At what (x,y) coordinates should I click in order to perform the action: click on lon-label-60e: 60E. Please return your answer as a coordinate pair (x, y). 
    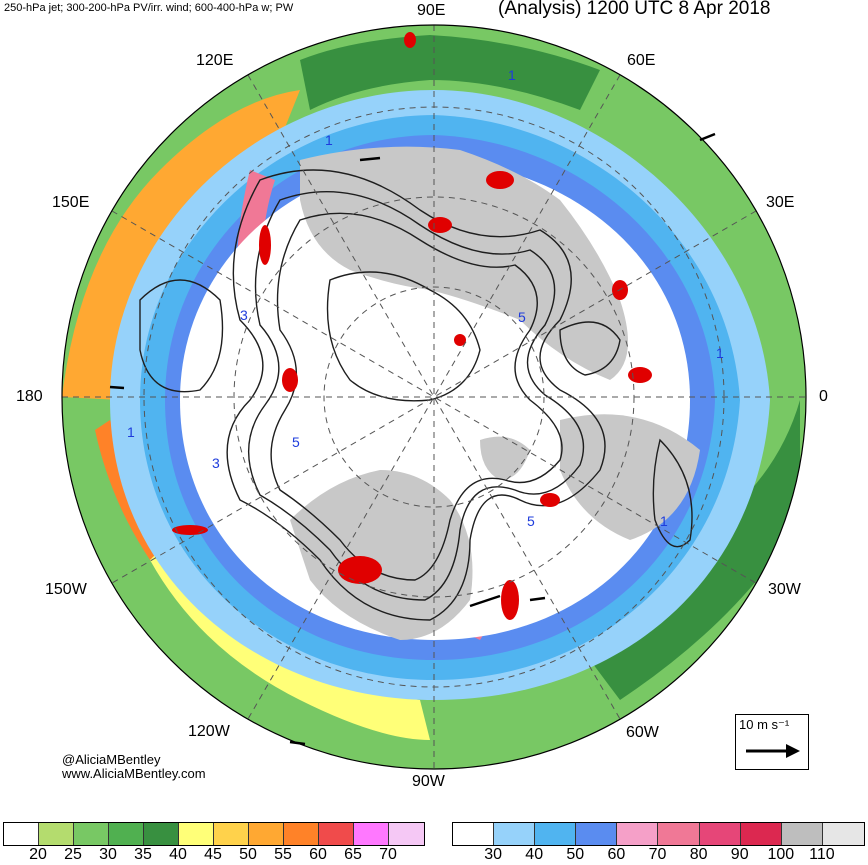
    Looking at the image, I should click on (641, 60).